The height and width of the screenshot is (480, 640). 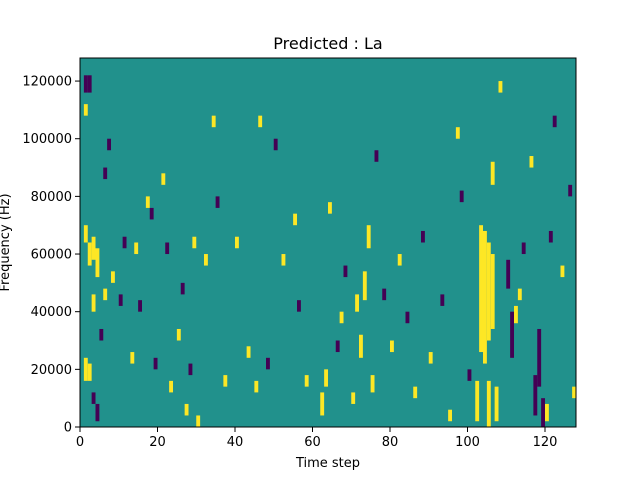 What do you see at coordinates (51, 197) in the screenshot?
I see `y-tick-label: 80000` at bounding box center [51, 197].